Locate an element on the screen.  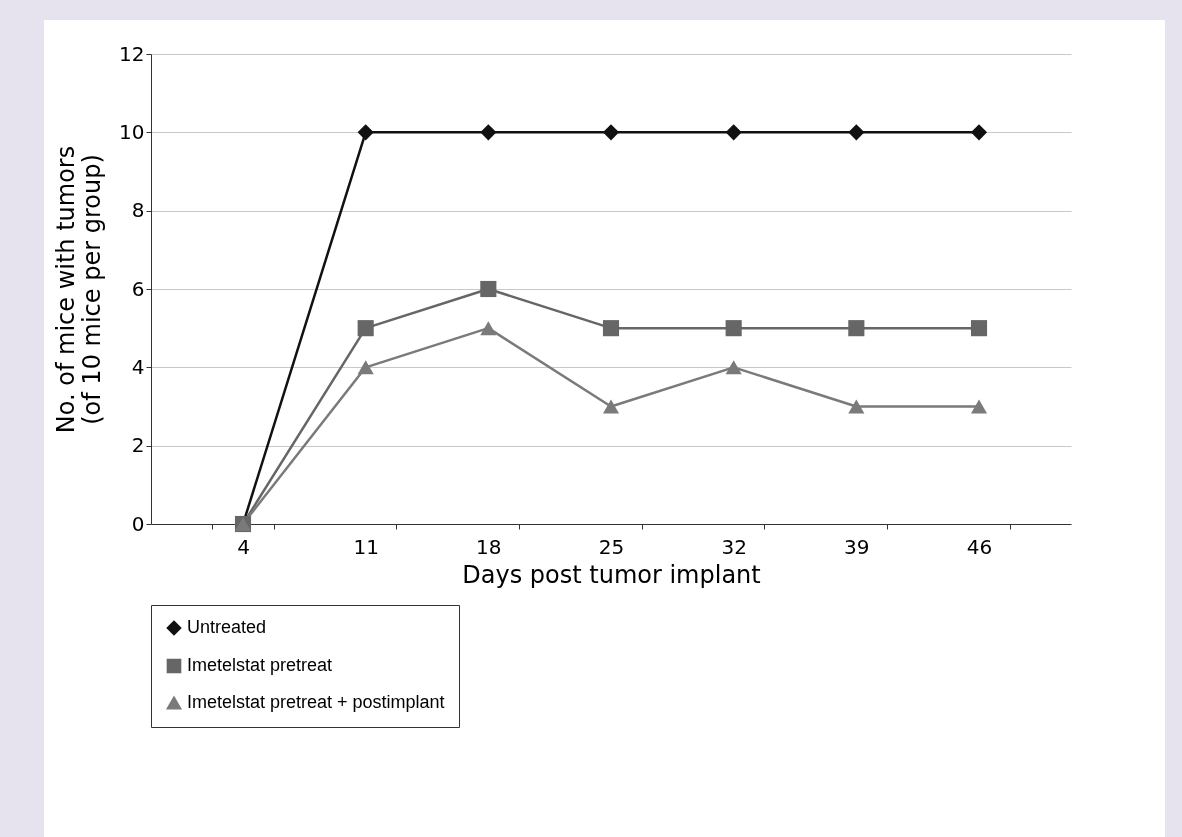
x-tick-label: 18 is located at coordinates (489, 546).